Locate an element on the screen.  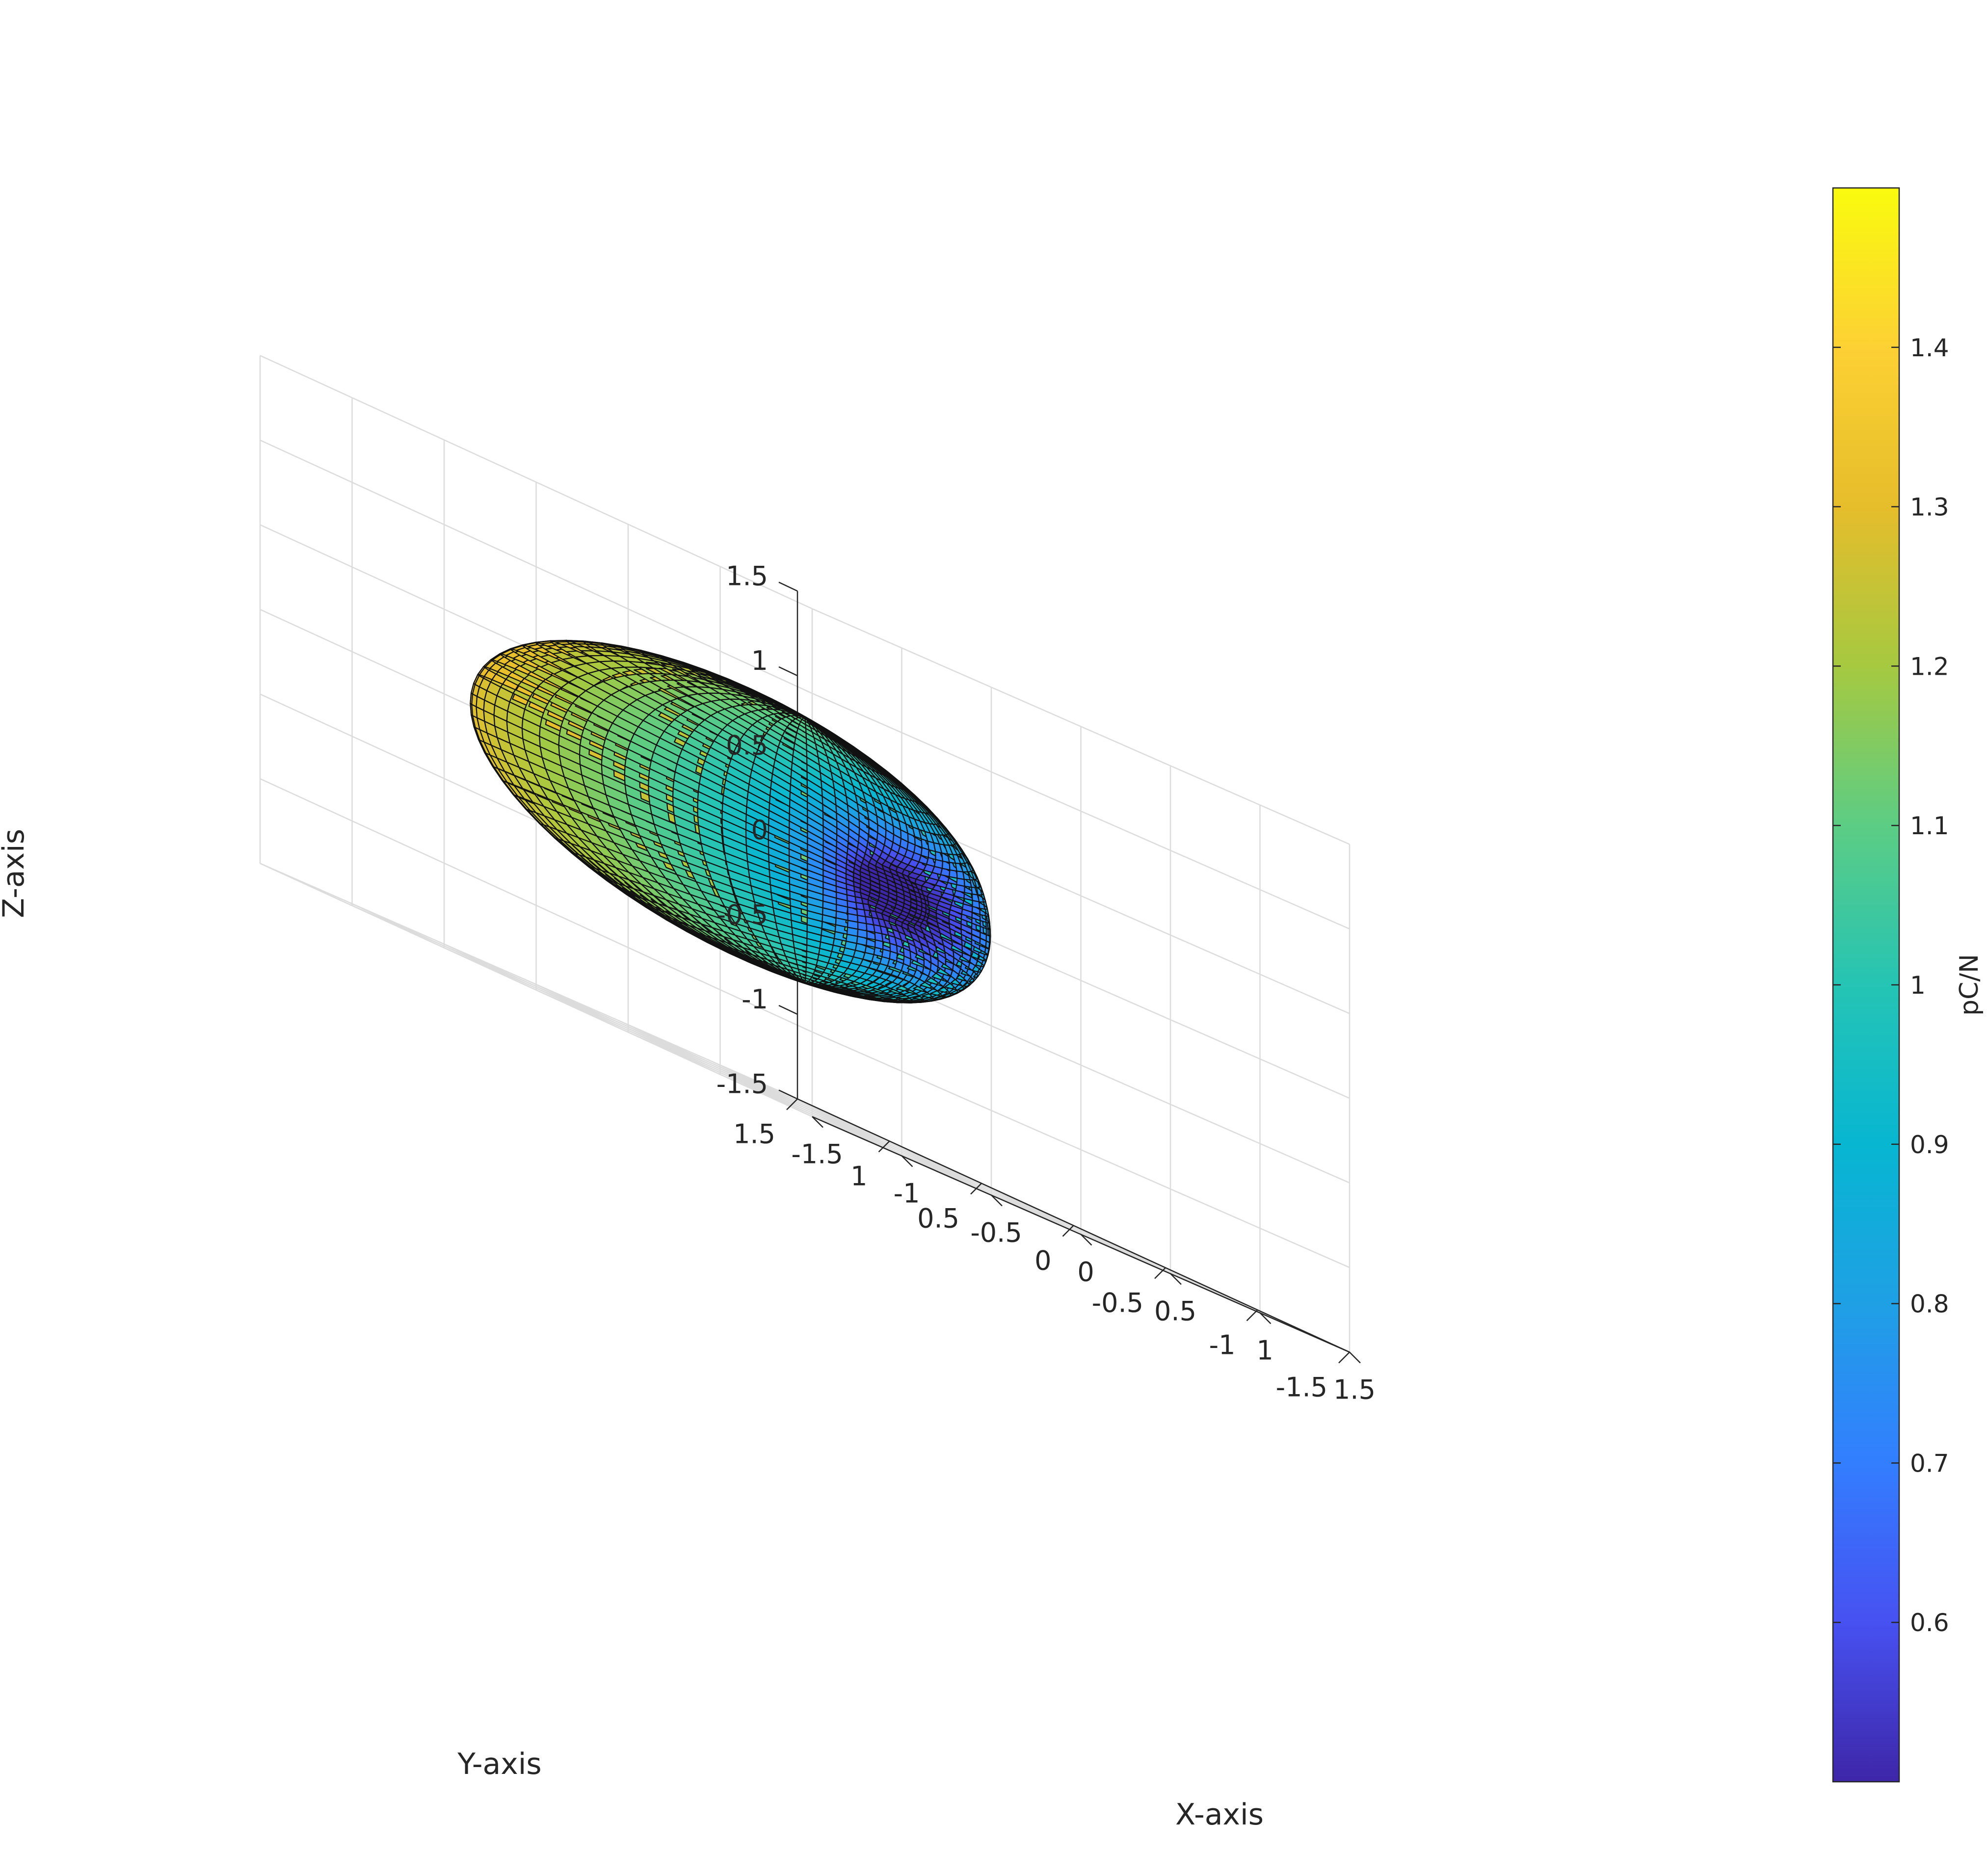
x-axis-label: X-axis is located at coordinates (1219, 1814).